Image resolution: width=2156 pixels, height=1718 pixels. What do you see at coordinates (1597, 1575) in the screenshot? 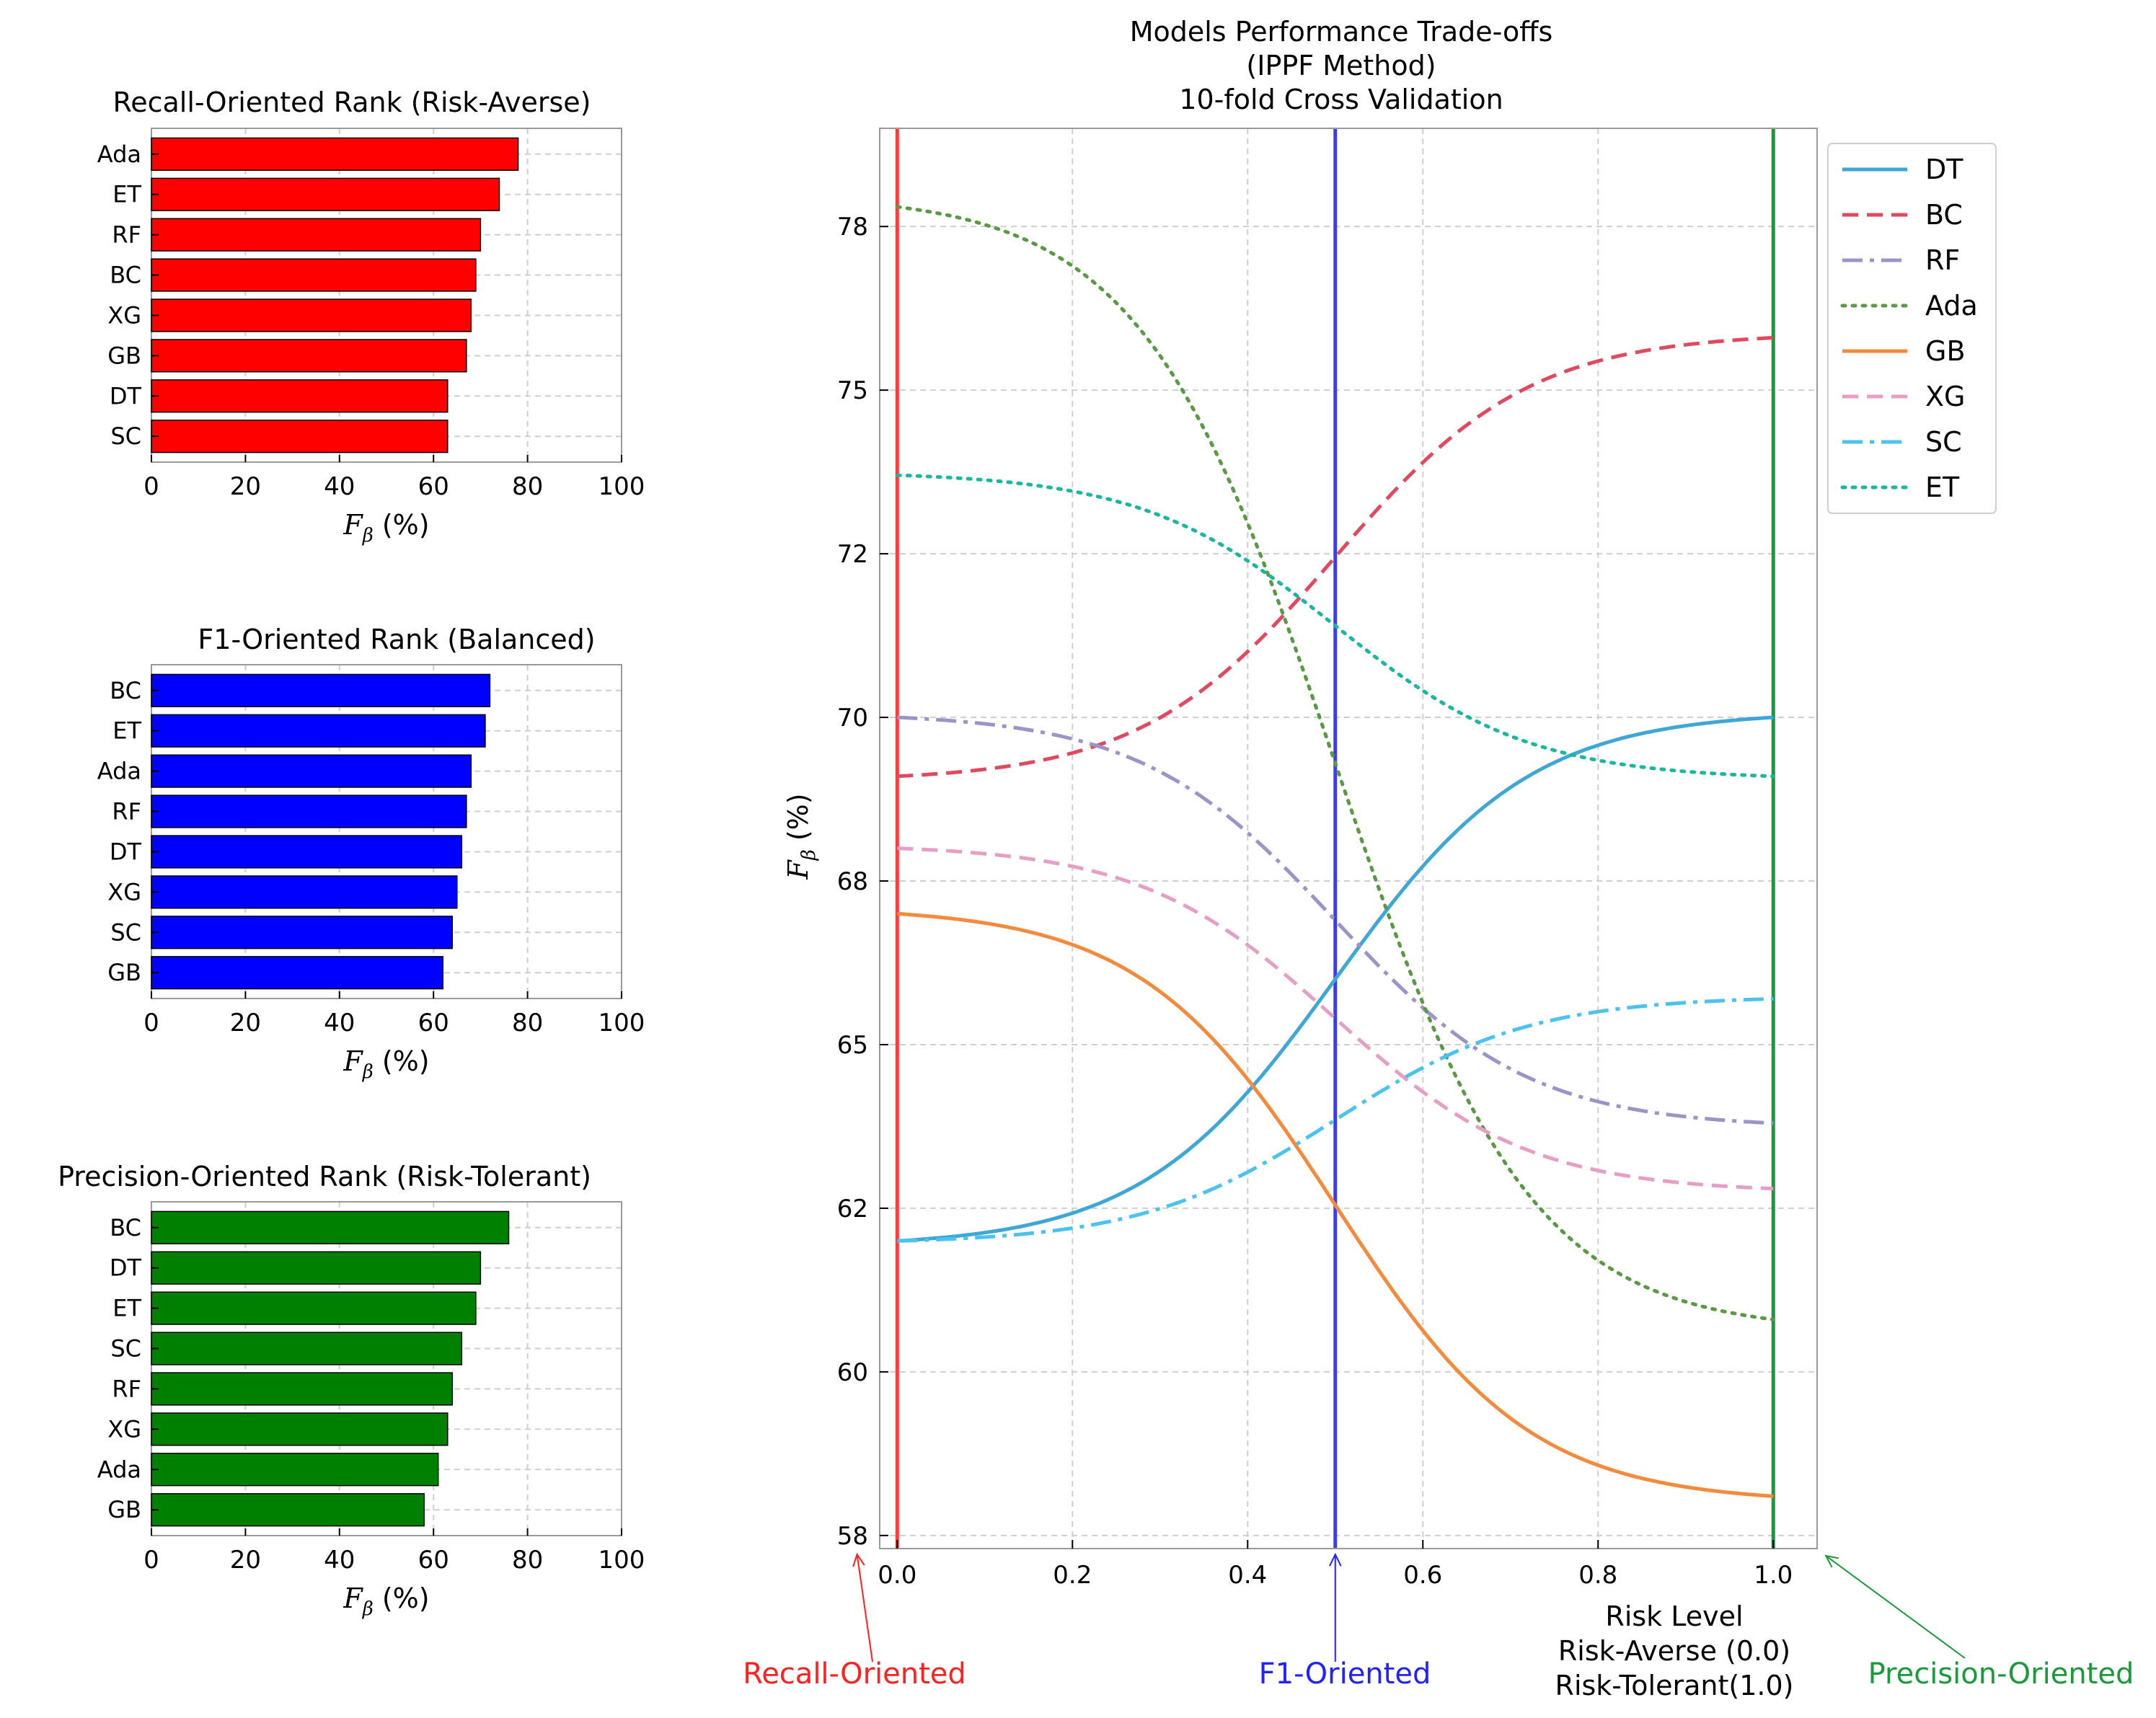
I see `x-tick-label: 0.8` at bounding box center [1597, 1575].